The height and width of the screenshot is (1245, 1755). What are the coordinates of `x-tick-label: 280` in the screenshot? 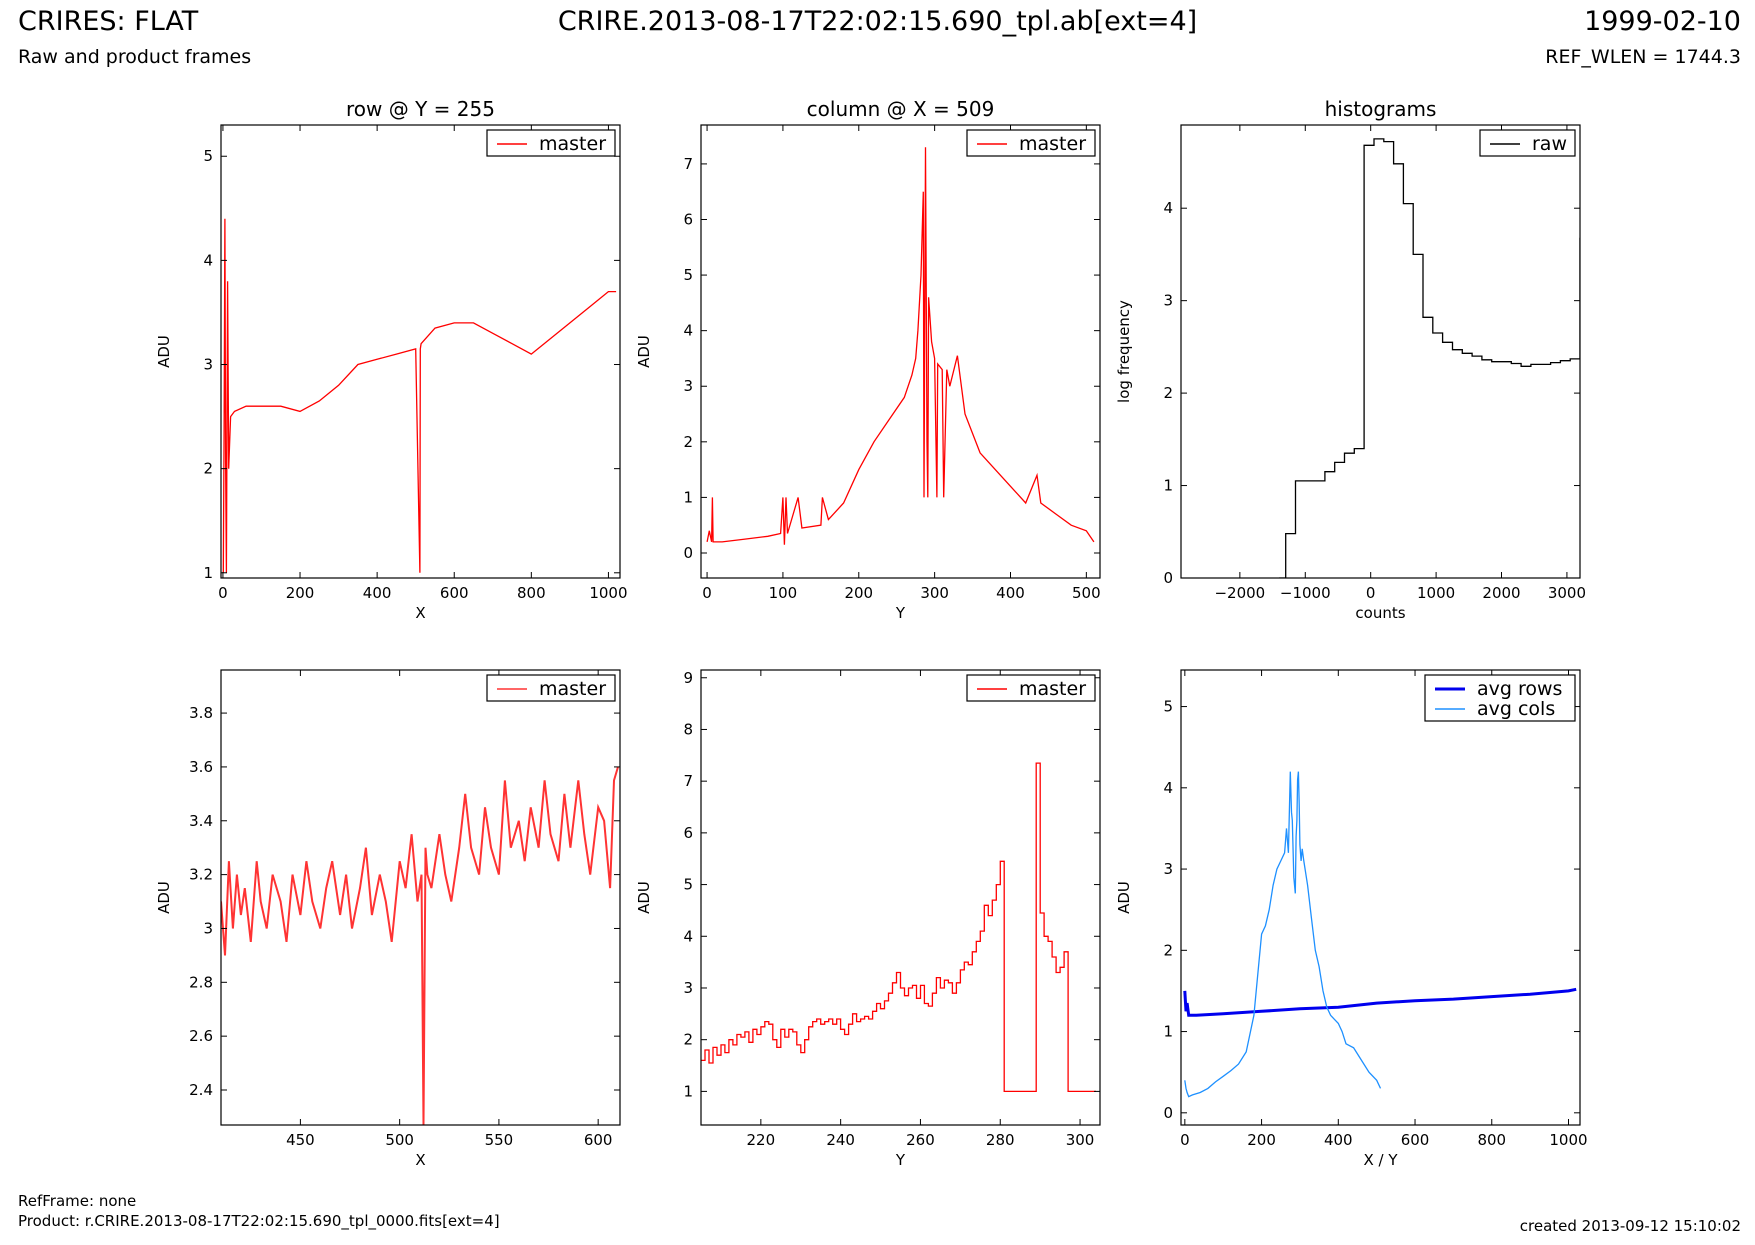 It's located at (1000, 1140).